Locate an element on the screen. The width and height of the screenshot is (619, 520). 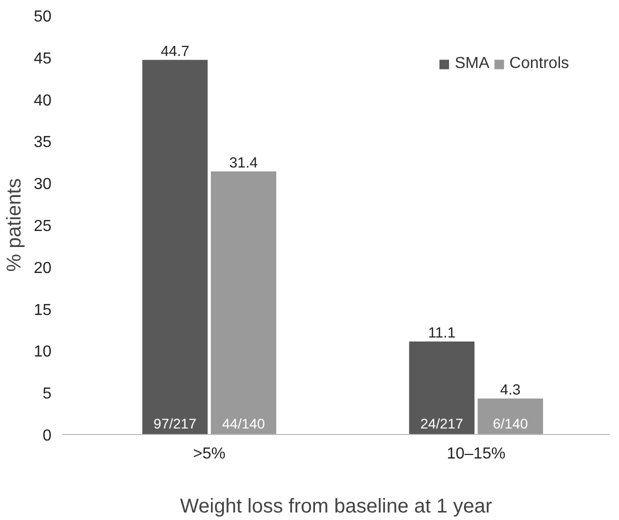
x-tick-label: 10–15% is located at coordinates (476, 454).